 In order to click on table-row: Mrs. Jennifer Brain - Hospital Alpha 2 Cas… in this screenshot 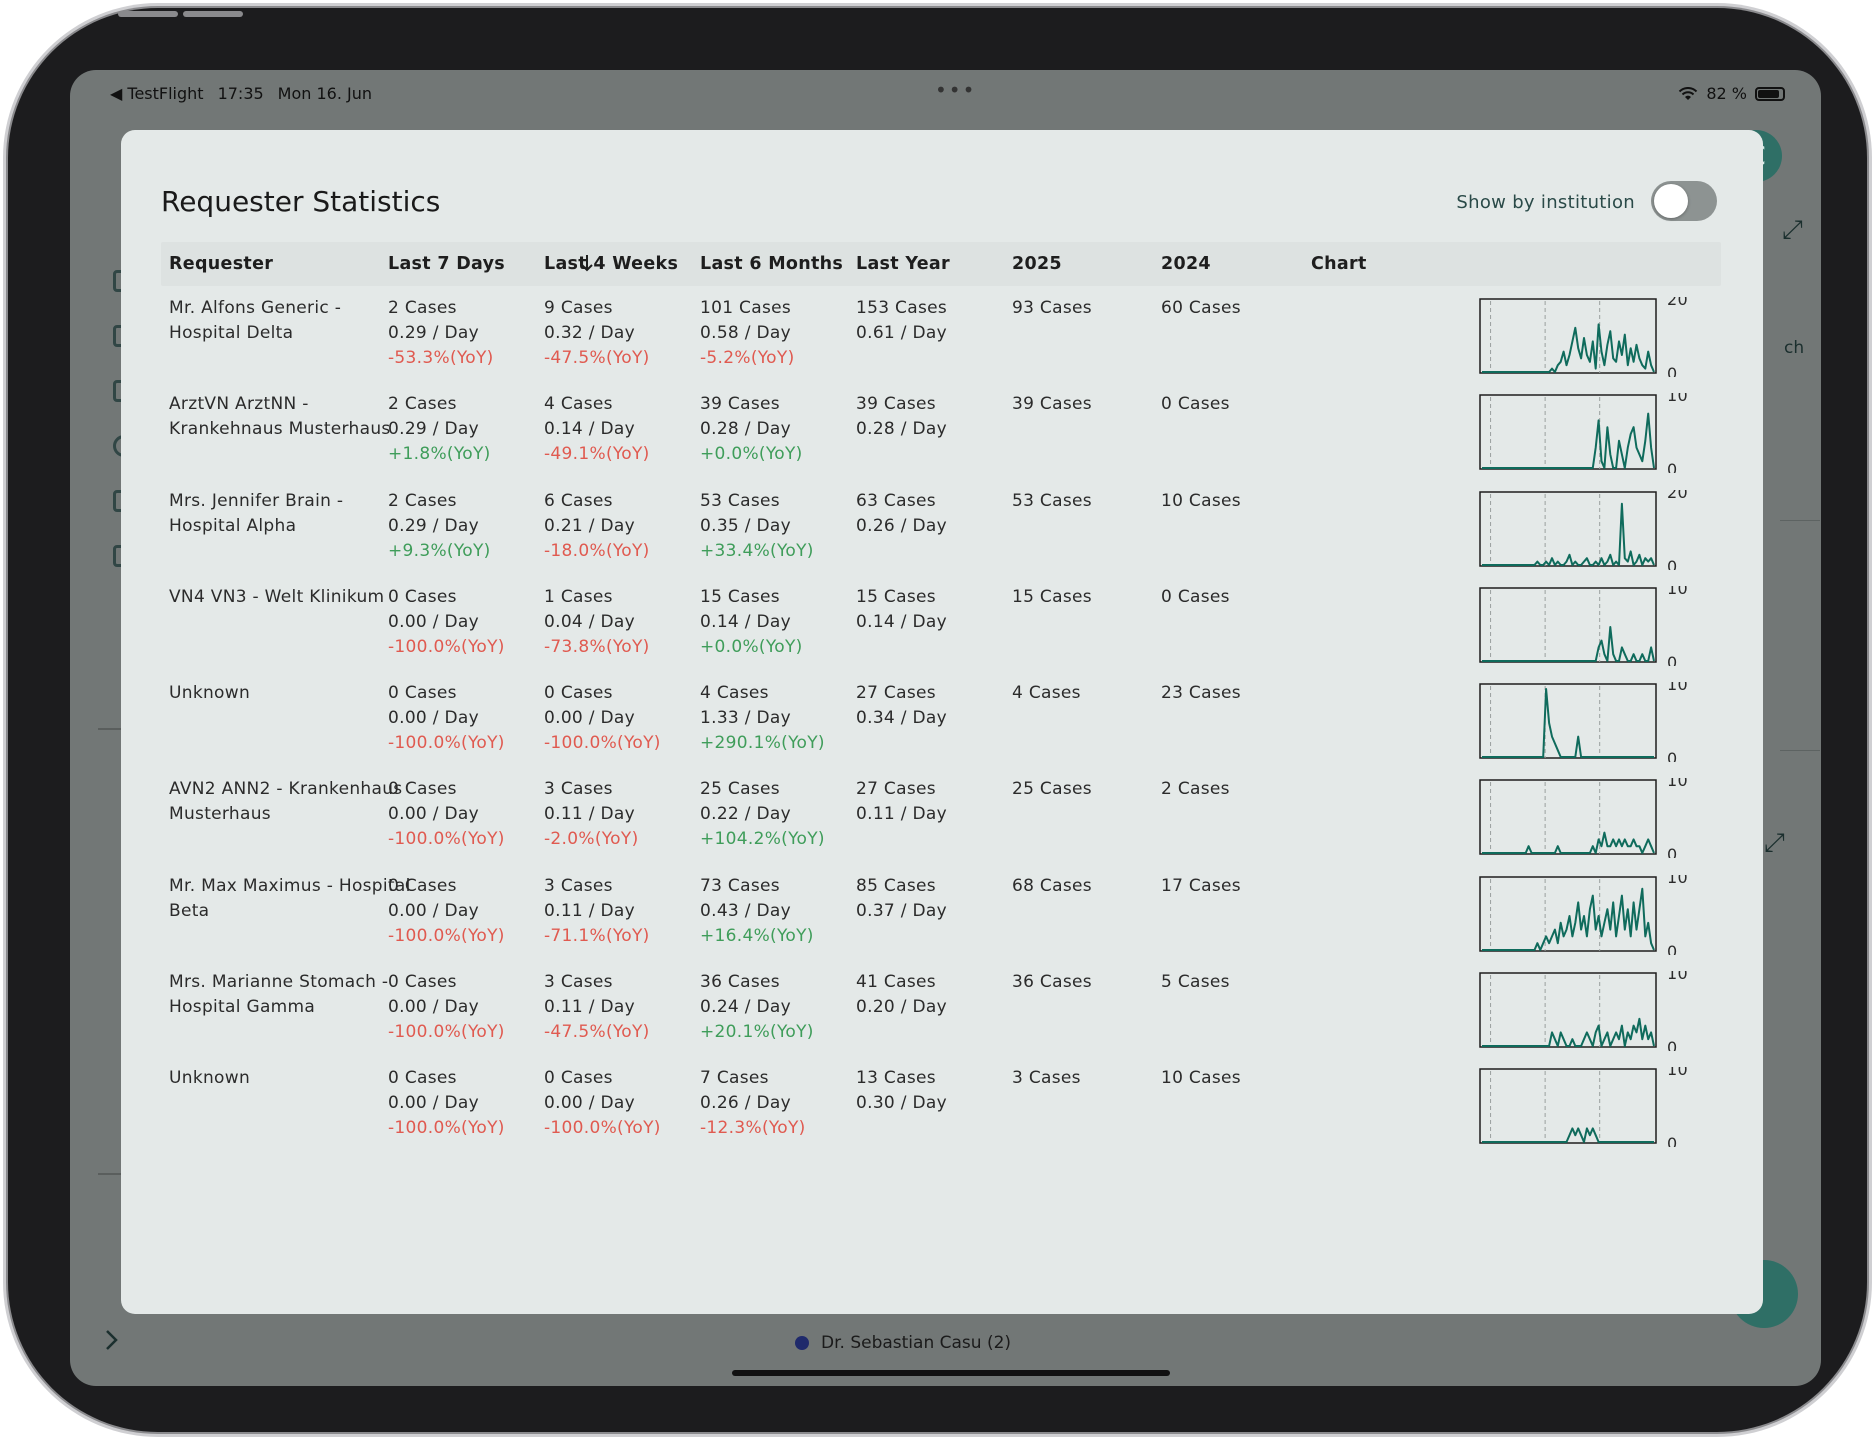, I will do `click(941, 527)`.